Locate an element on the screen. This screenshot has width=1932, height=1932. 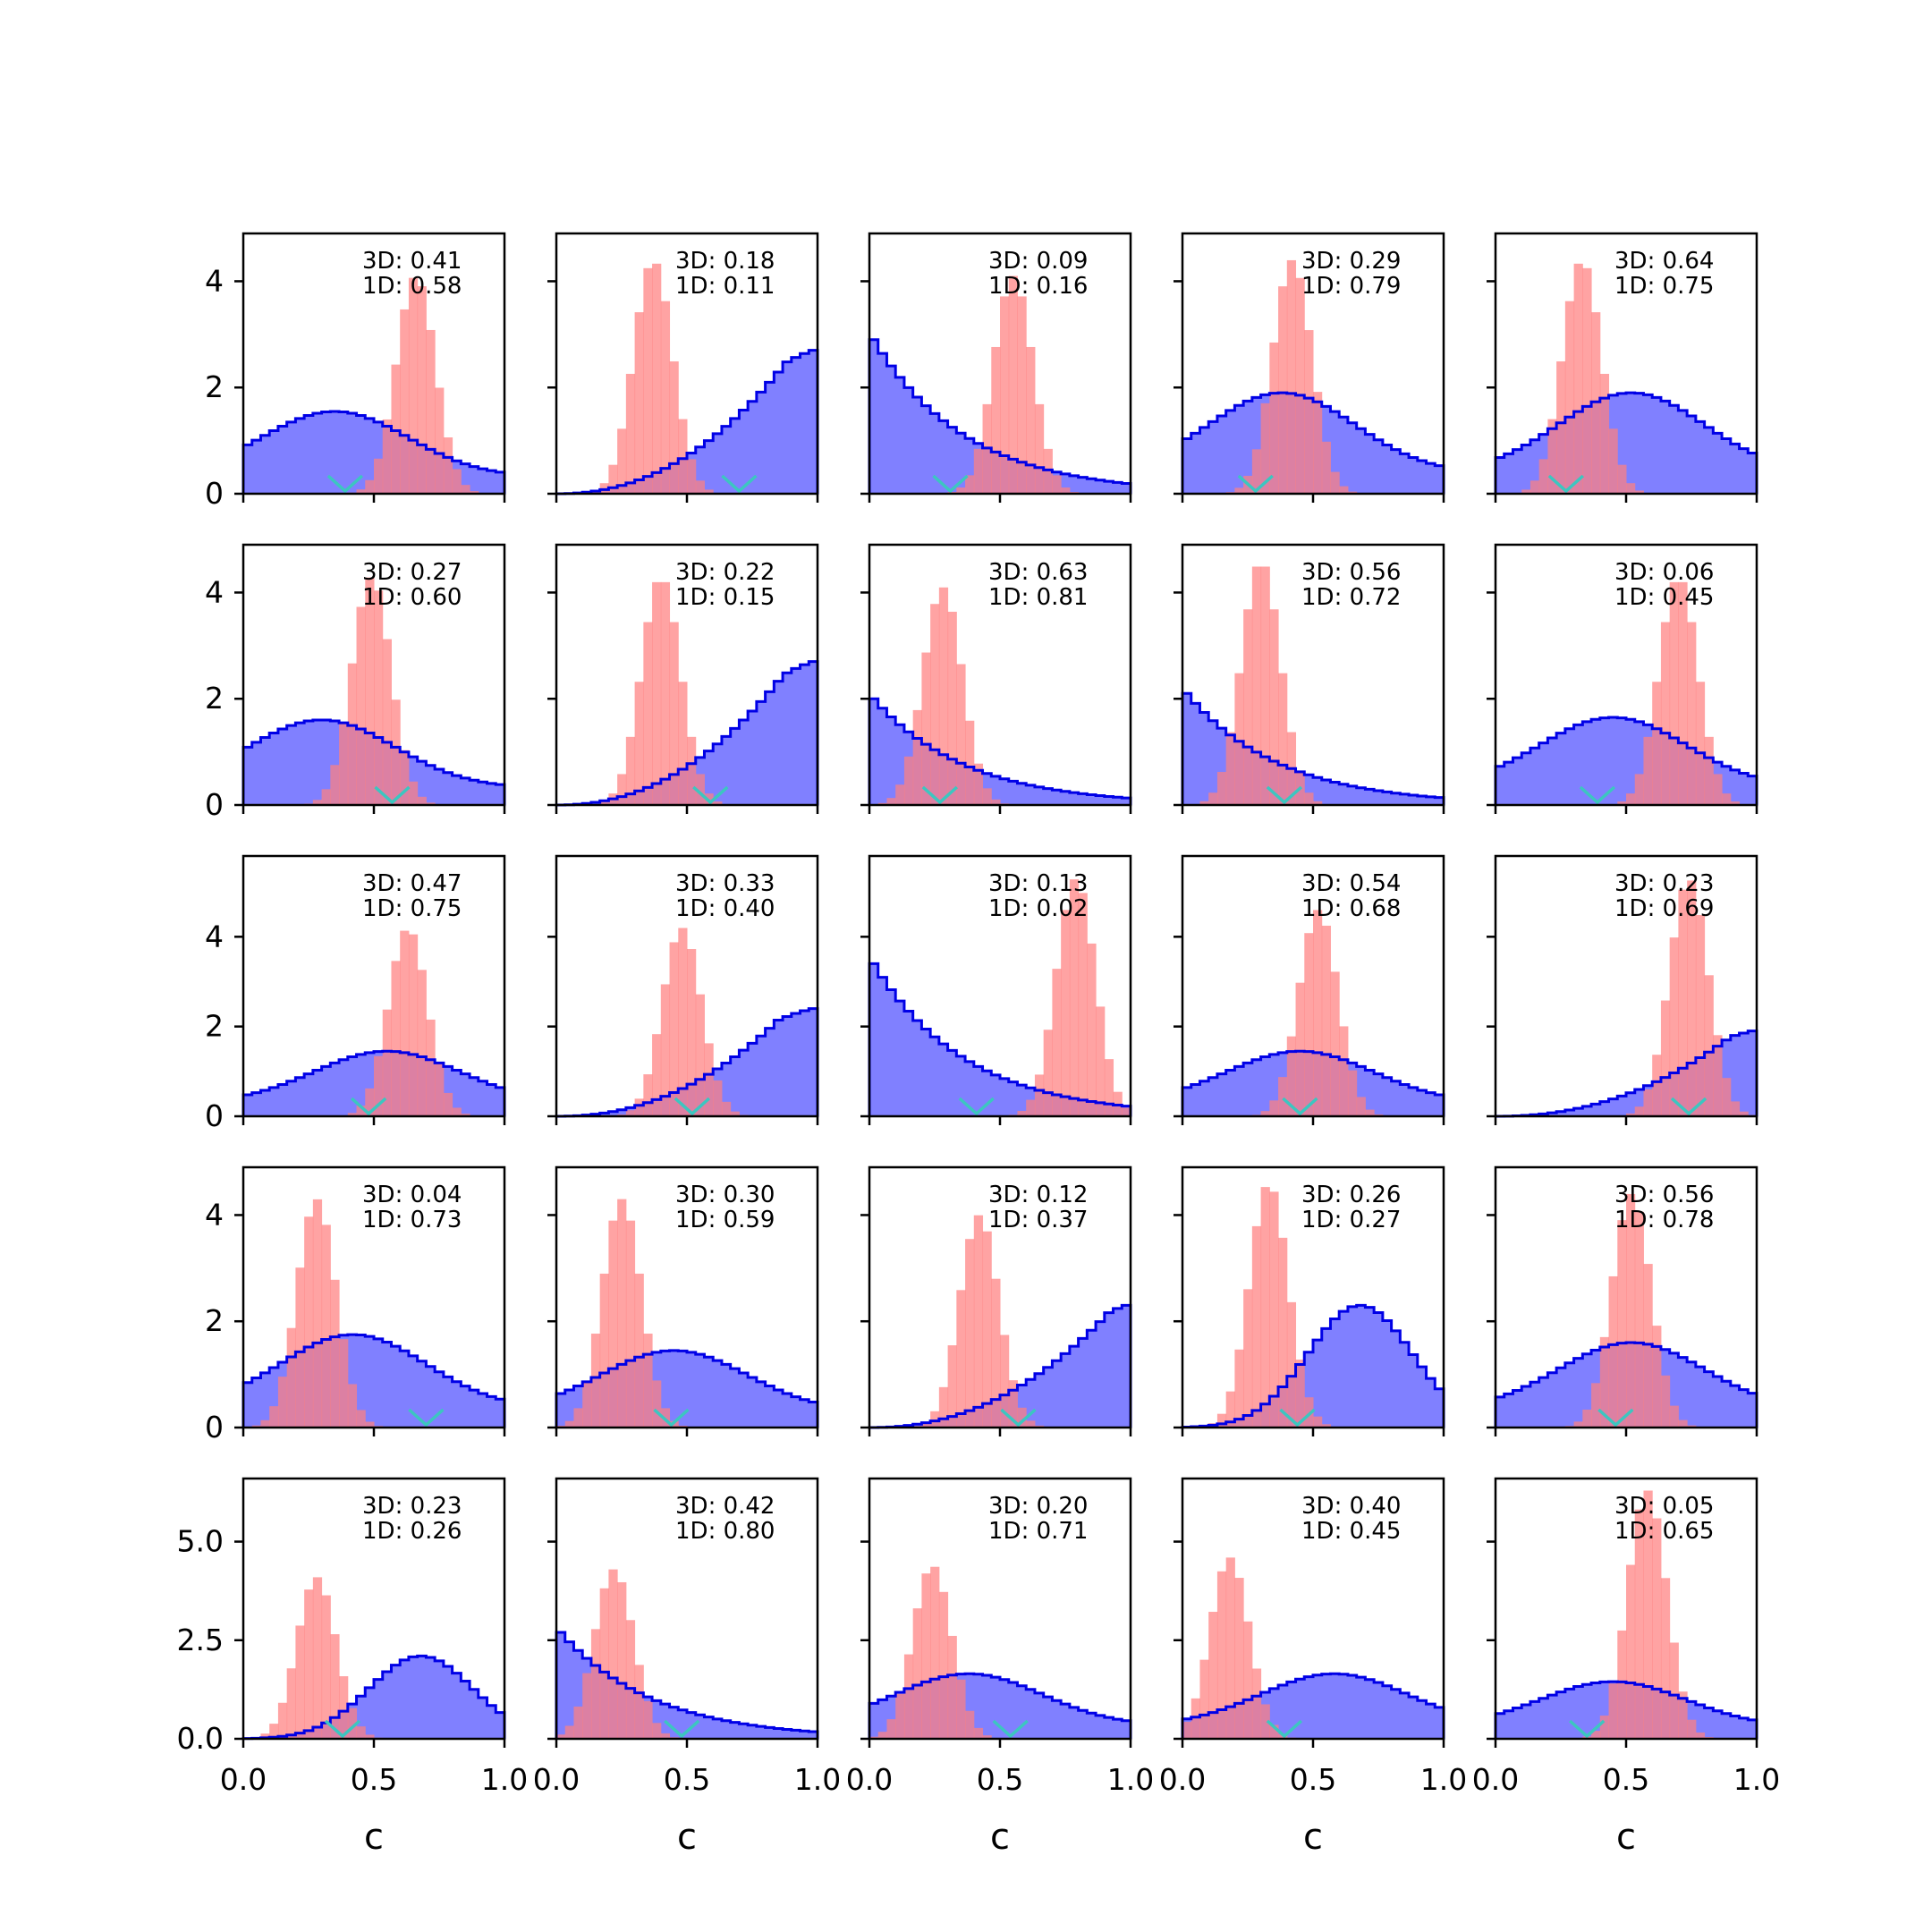
annotation-line-1: 3D: 0.33 is located at coordinates (725, 883).